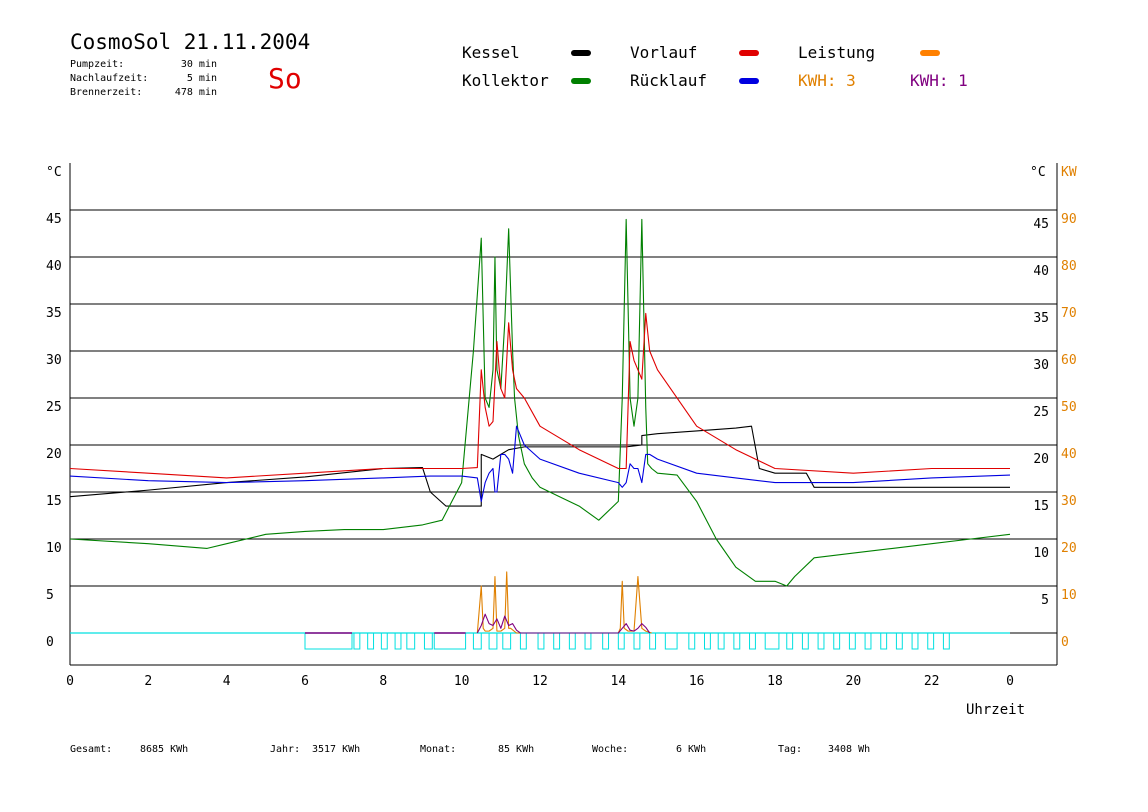 Image resolution: width=1148 pixels, height=812 pixels. Describe the element at coordinates (1069, 501) in the screenshot. I see `y-tick-label-right-kw: 30` at that location.